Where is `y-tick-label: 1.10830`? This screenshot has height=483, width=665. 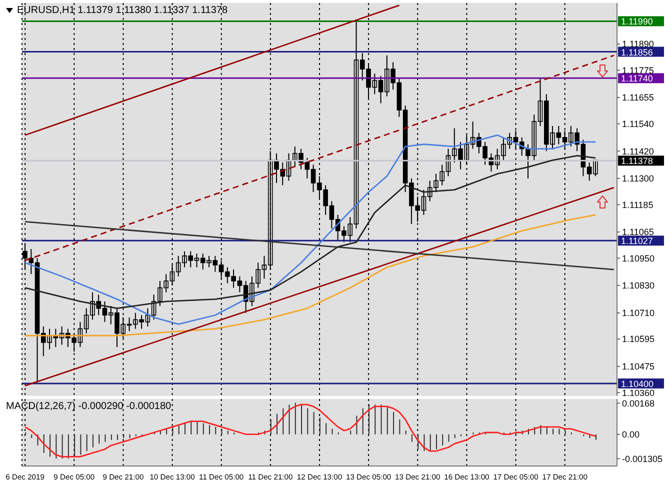
y-tick-label: 1.10830 is located at coordinates (638, 285).